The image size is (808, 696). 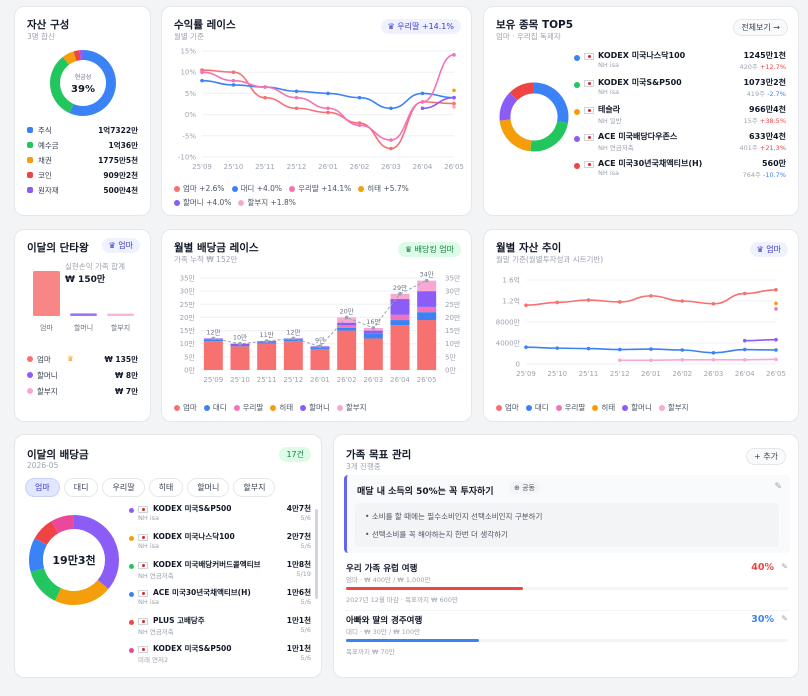 I want to click on main-goal-edit-icon: ✎, so click(x=778, y=487).